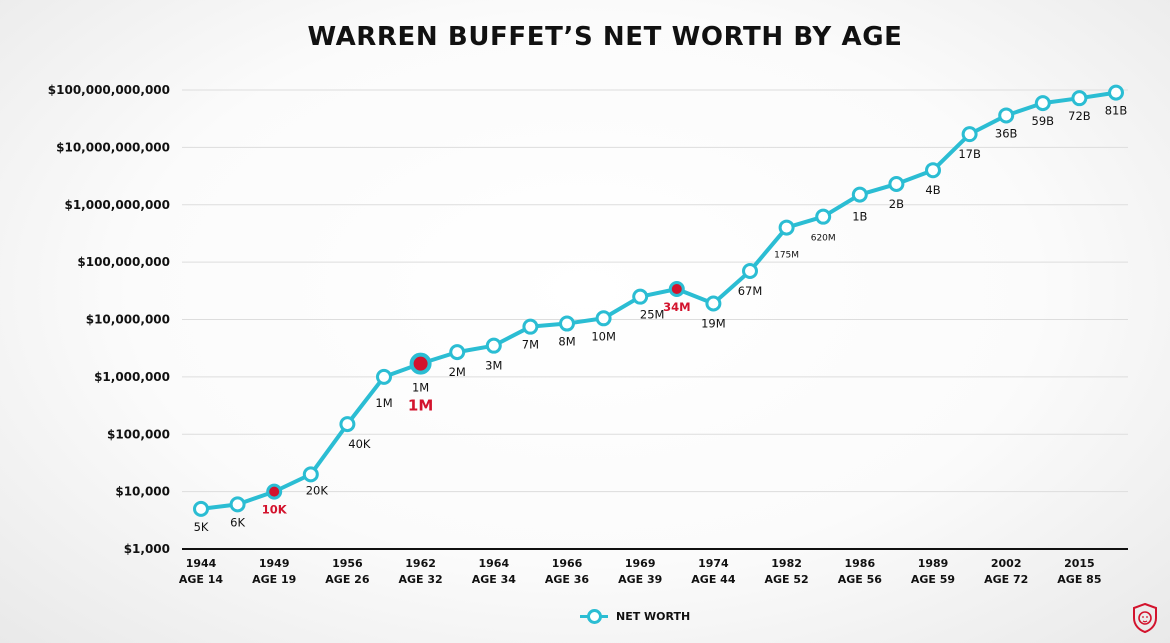 This screenshot has width=1170, height=643. What do you see at coordinates (132, 377) in the screenshot?
I see `y-tick-label: $1,000,000` at bounding box center [132, 377].